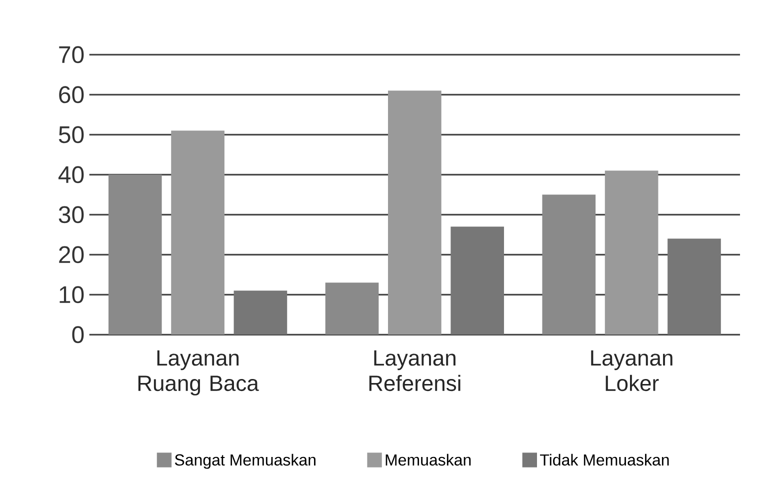 Image resolution: width=780 pixels, height=492 pixels. Describe the element at coordinates (71, 215) in the screenshot. I see `y-tick-label: 30` at that location.